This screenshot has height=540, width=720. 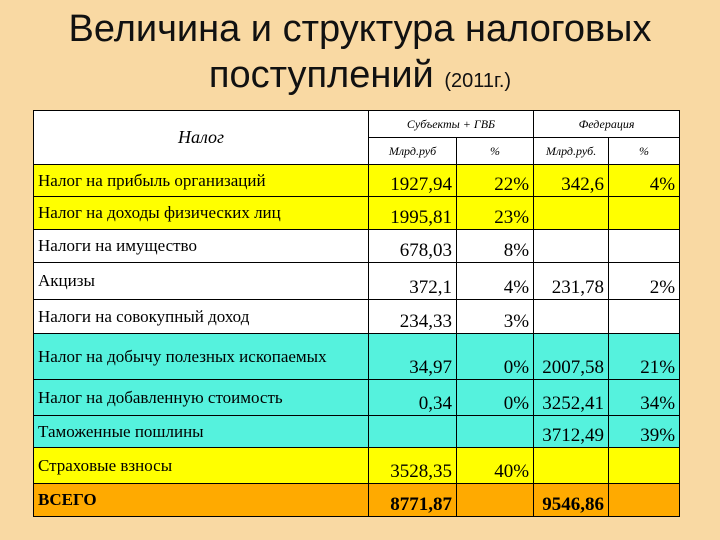 What do you see at coordinates (412, 281) in the screenshot?
I see `row-subjects-bn: 372,1` at bounding box center [412, 281].